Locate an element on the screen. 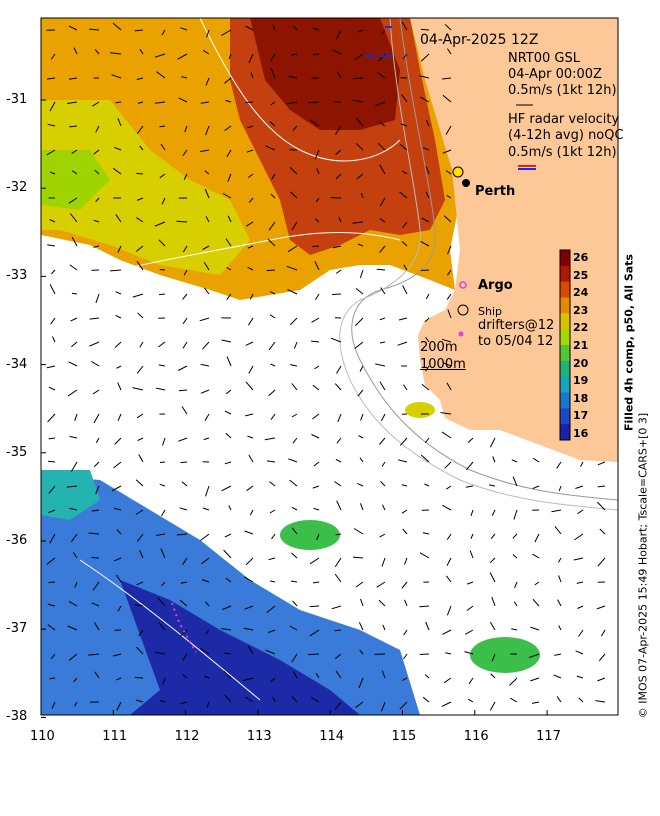 Image resolution: width=660 pixels, height=816 pixels. drifters-to-label: to 05/04 12 is located at coordinates (515, 341).